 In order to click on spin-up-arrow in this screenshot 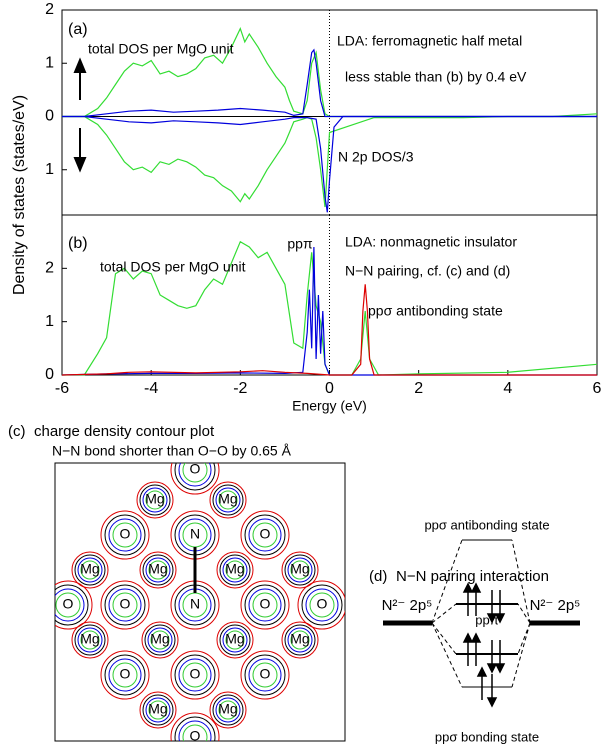, I will do `click(80, 78)`.